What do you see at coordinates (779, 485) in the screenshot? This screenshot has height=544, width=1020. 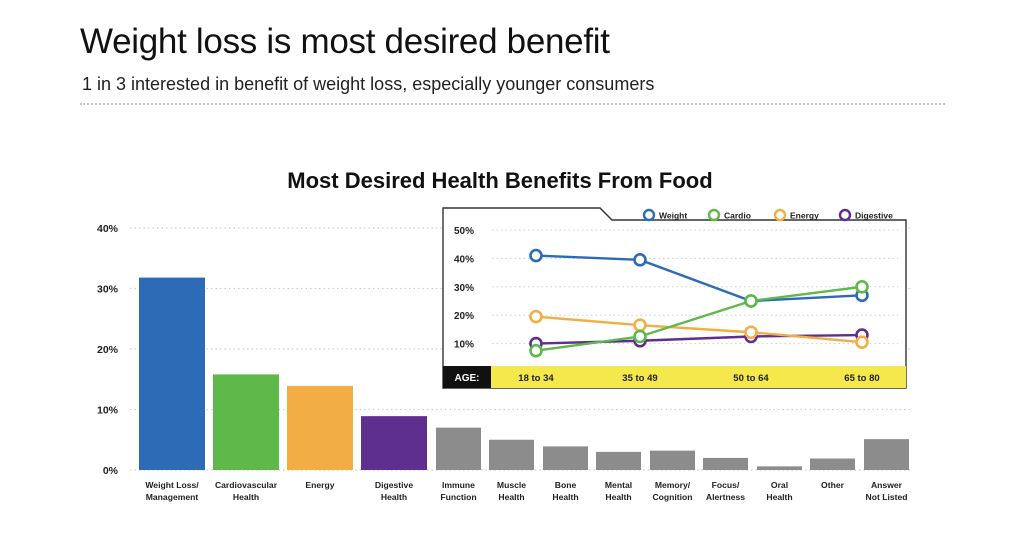 I see `x-category-label: Oral` at bounding box center [779, 485].